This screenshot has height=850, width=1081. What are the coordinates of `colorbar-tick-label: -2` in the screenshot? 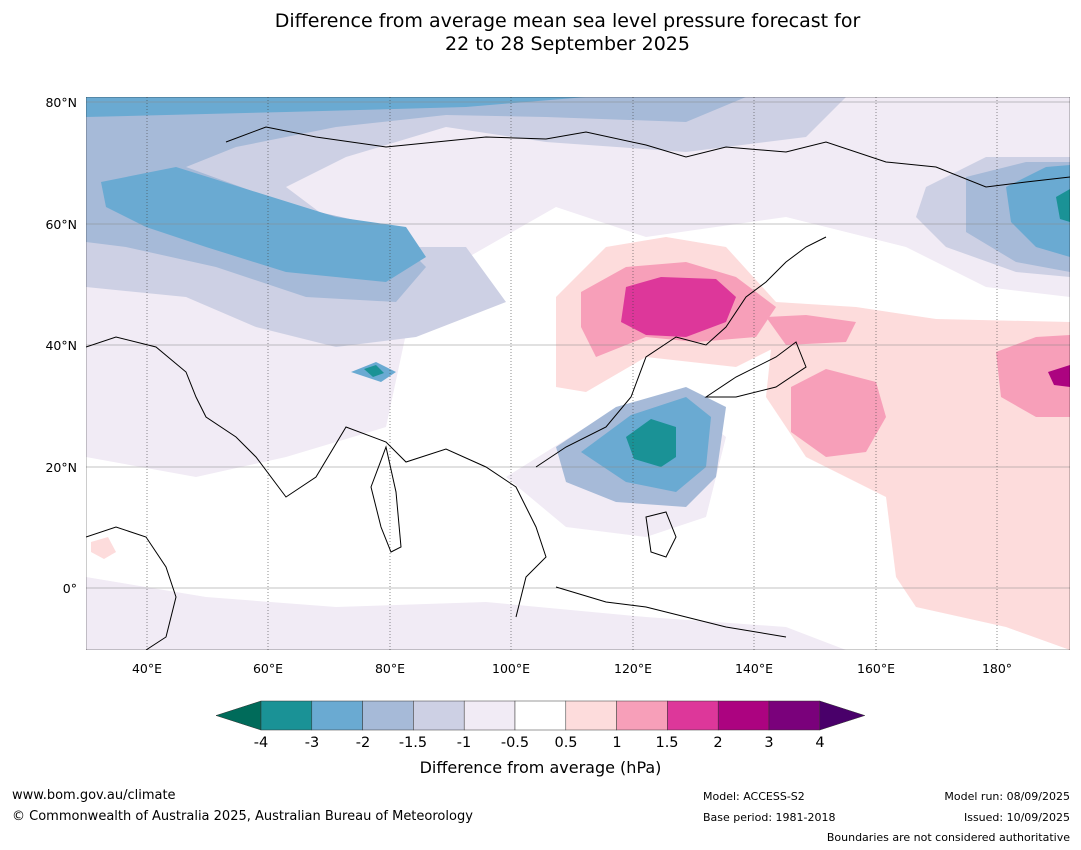 It's located at (363, 743).